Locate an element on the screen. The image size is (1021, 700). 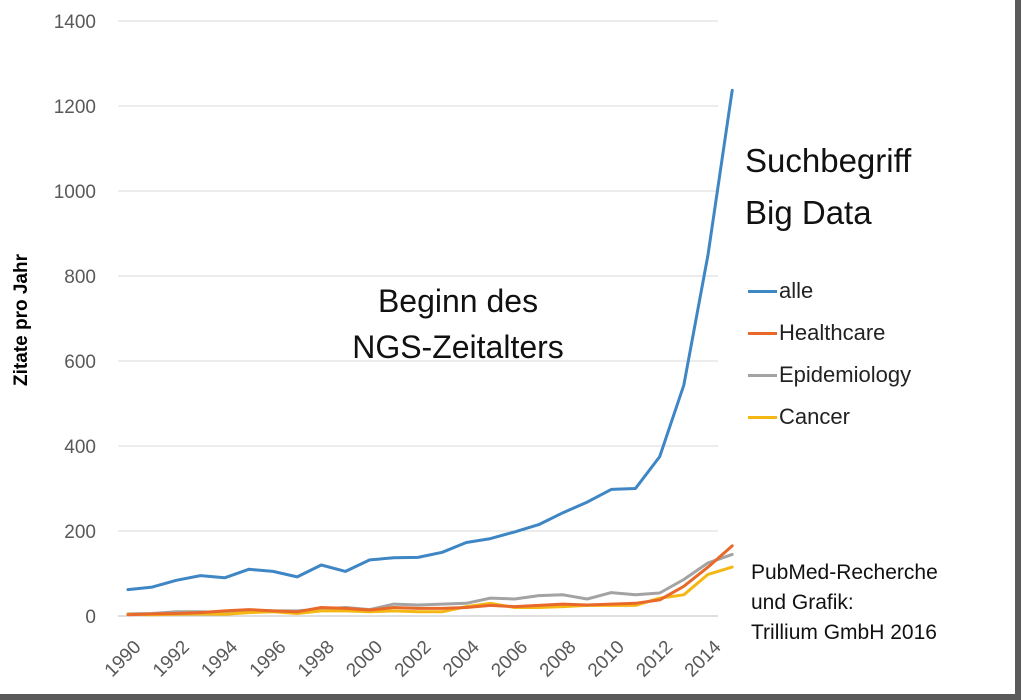
y-tick-label: 1000 is located at coordinates (75, 192).